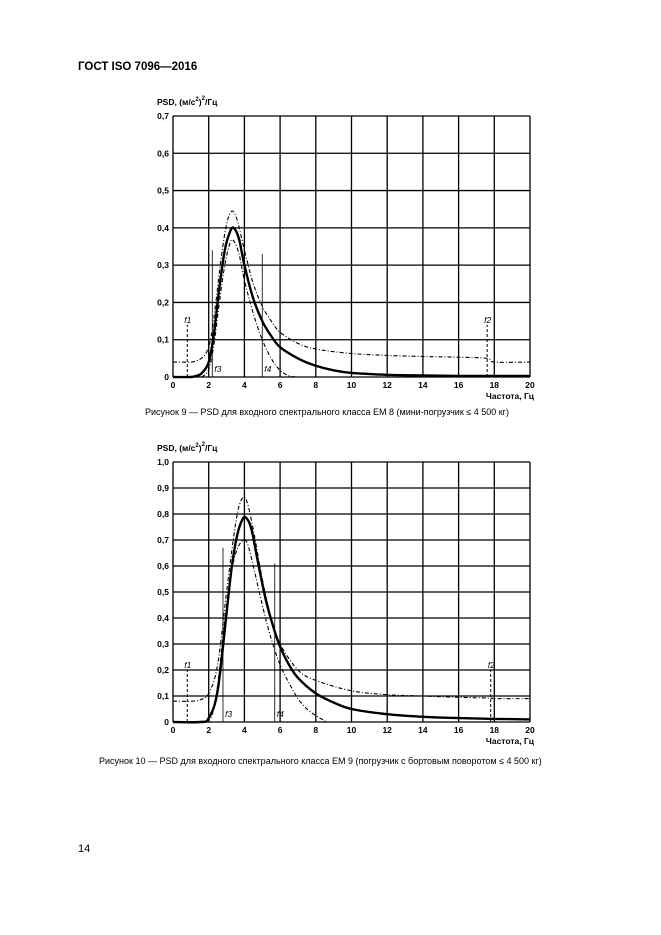 This screenshot has width=661, height=935. I want to click on fig10-x-tick-label: 14, so click(423, 730).